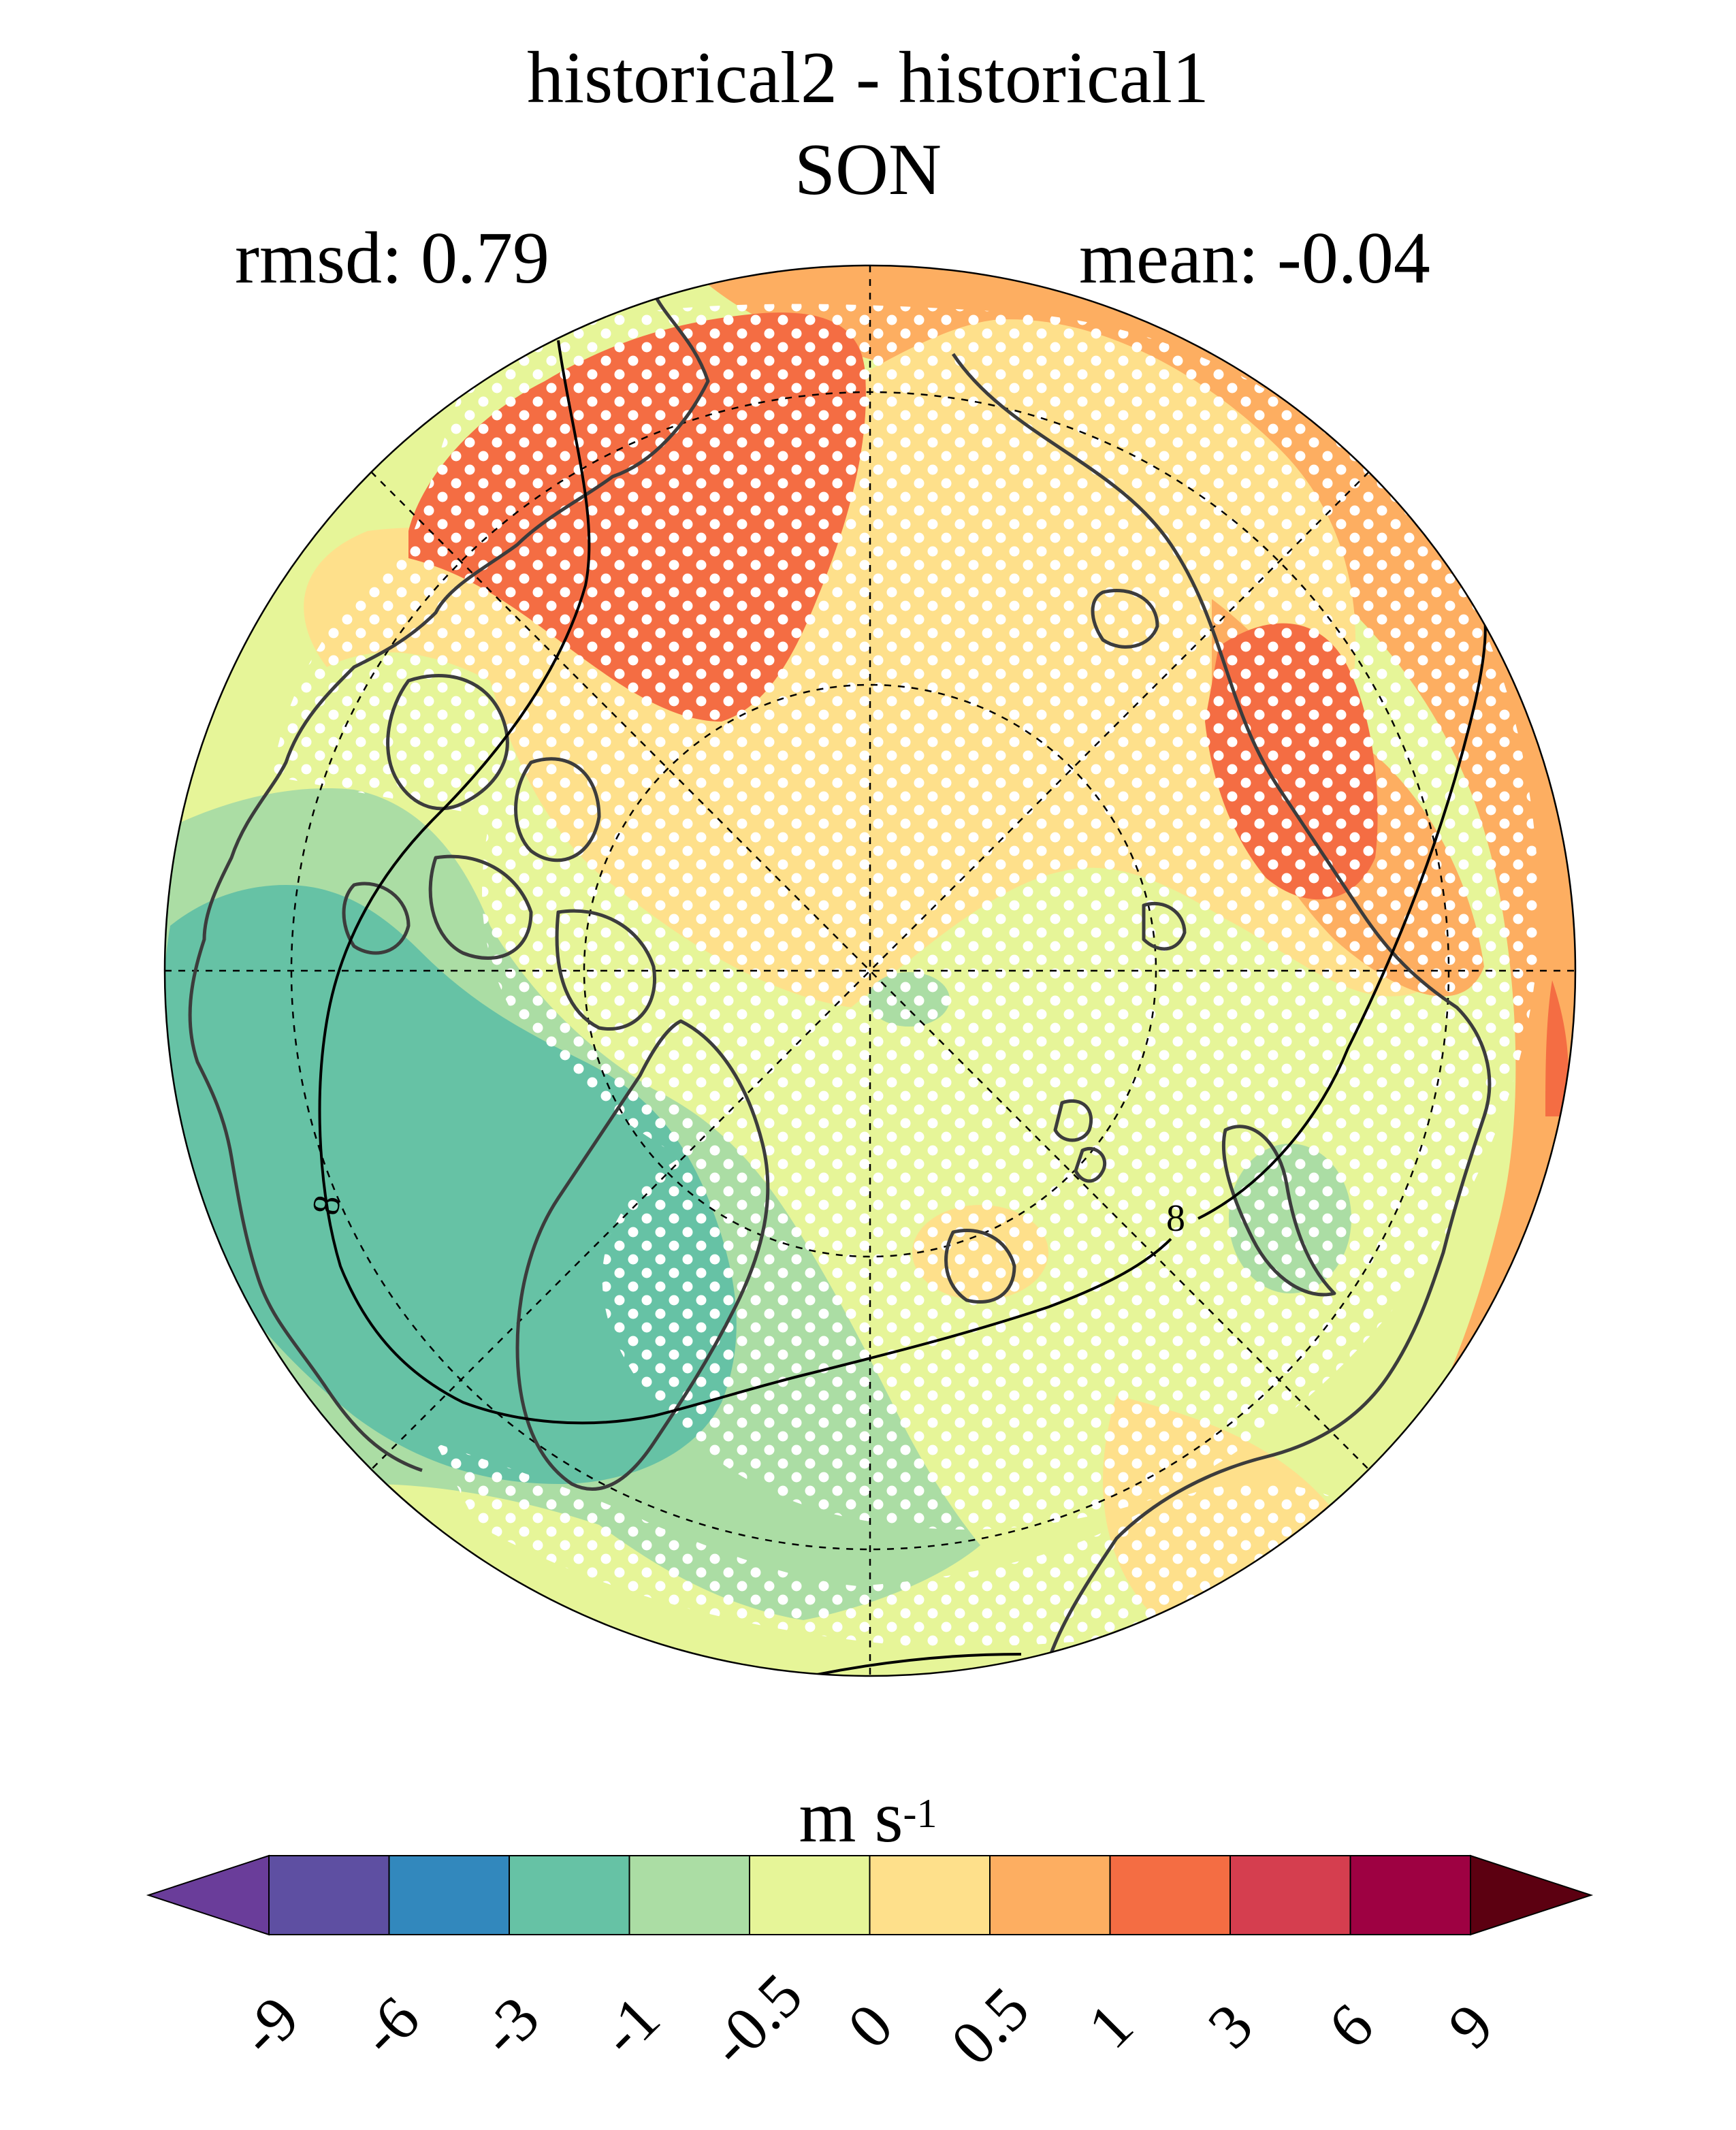  Describe the element at coordinates (1470, 2026) in the screenshot. I see `colorbar-tick-label: 9` at that location.